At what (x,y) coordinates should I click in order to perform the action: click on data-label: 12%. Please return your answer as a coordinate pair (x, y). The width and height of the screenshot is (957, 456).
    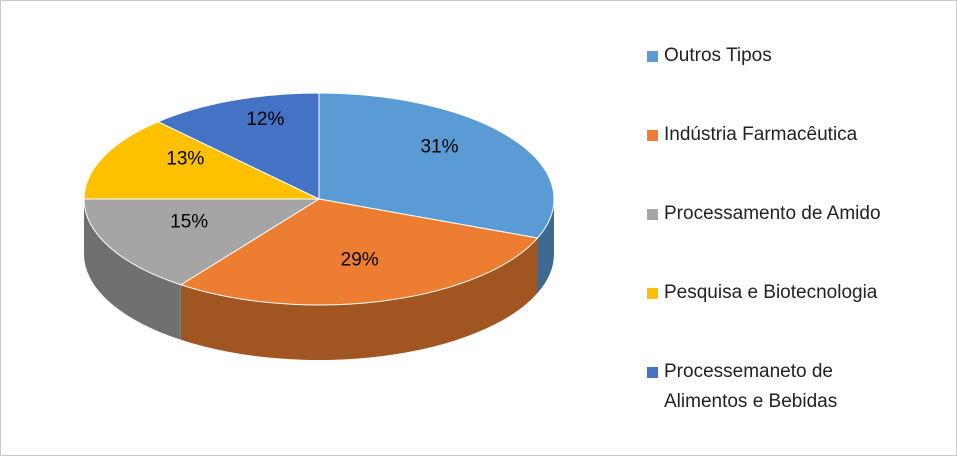
    Looking at the image, I should click on (265, 119).